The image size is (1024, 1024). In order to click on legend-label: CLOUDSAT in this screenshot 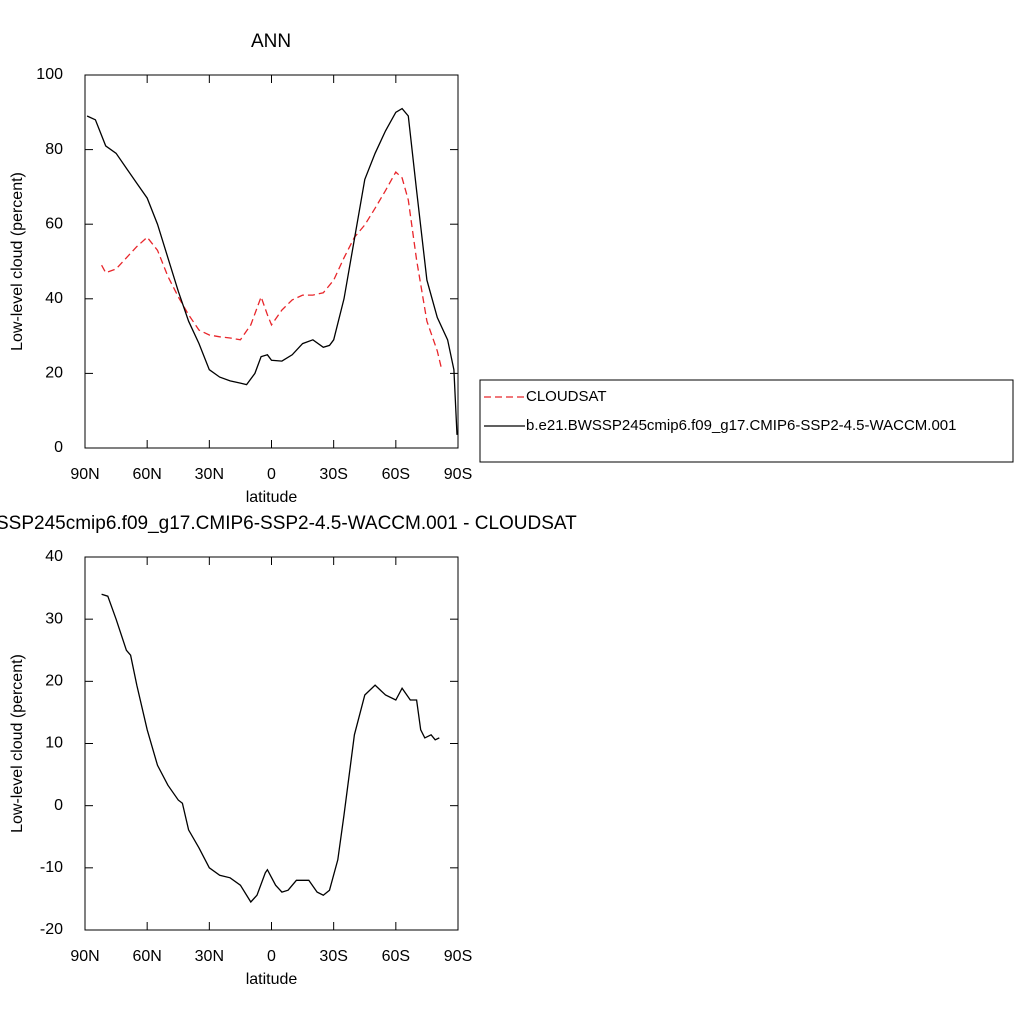, I will do `click(566, 396)`.